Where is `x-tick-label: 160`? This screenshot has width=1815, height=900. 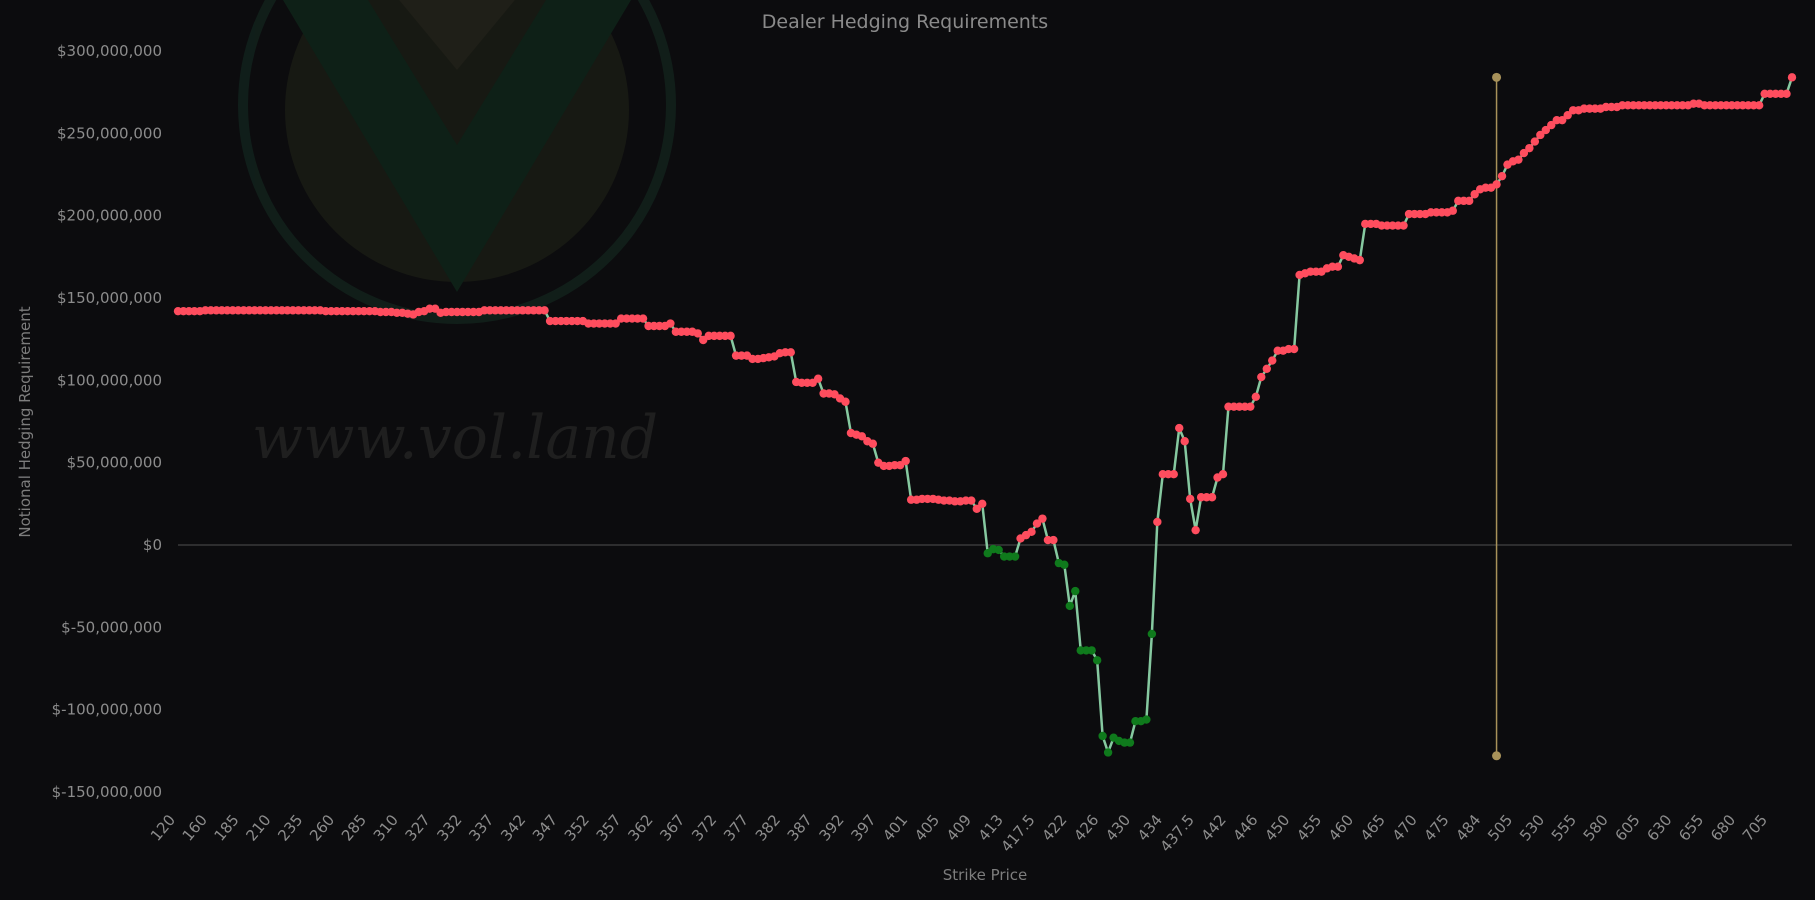 x-tick-label: 160 is located at coordinates (195, 828).